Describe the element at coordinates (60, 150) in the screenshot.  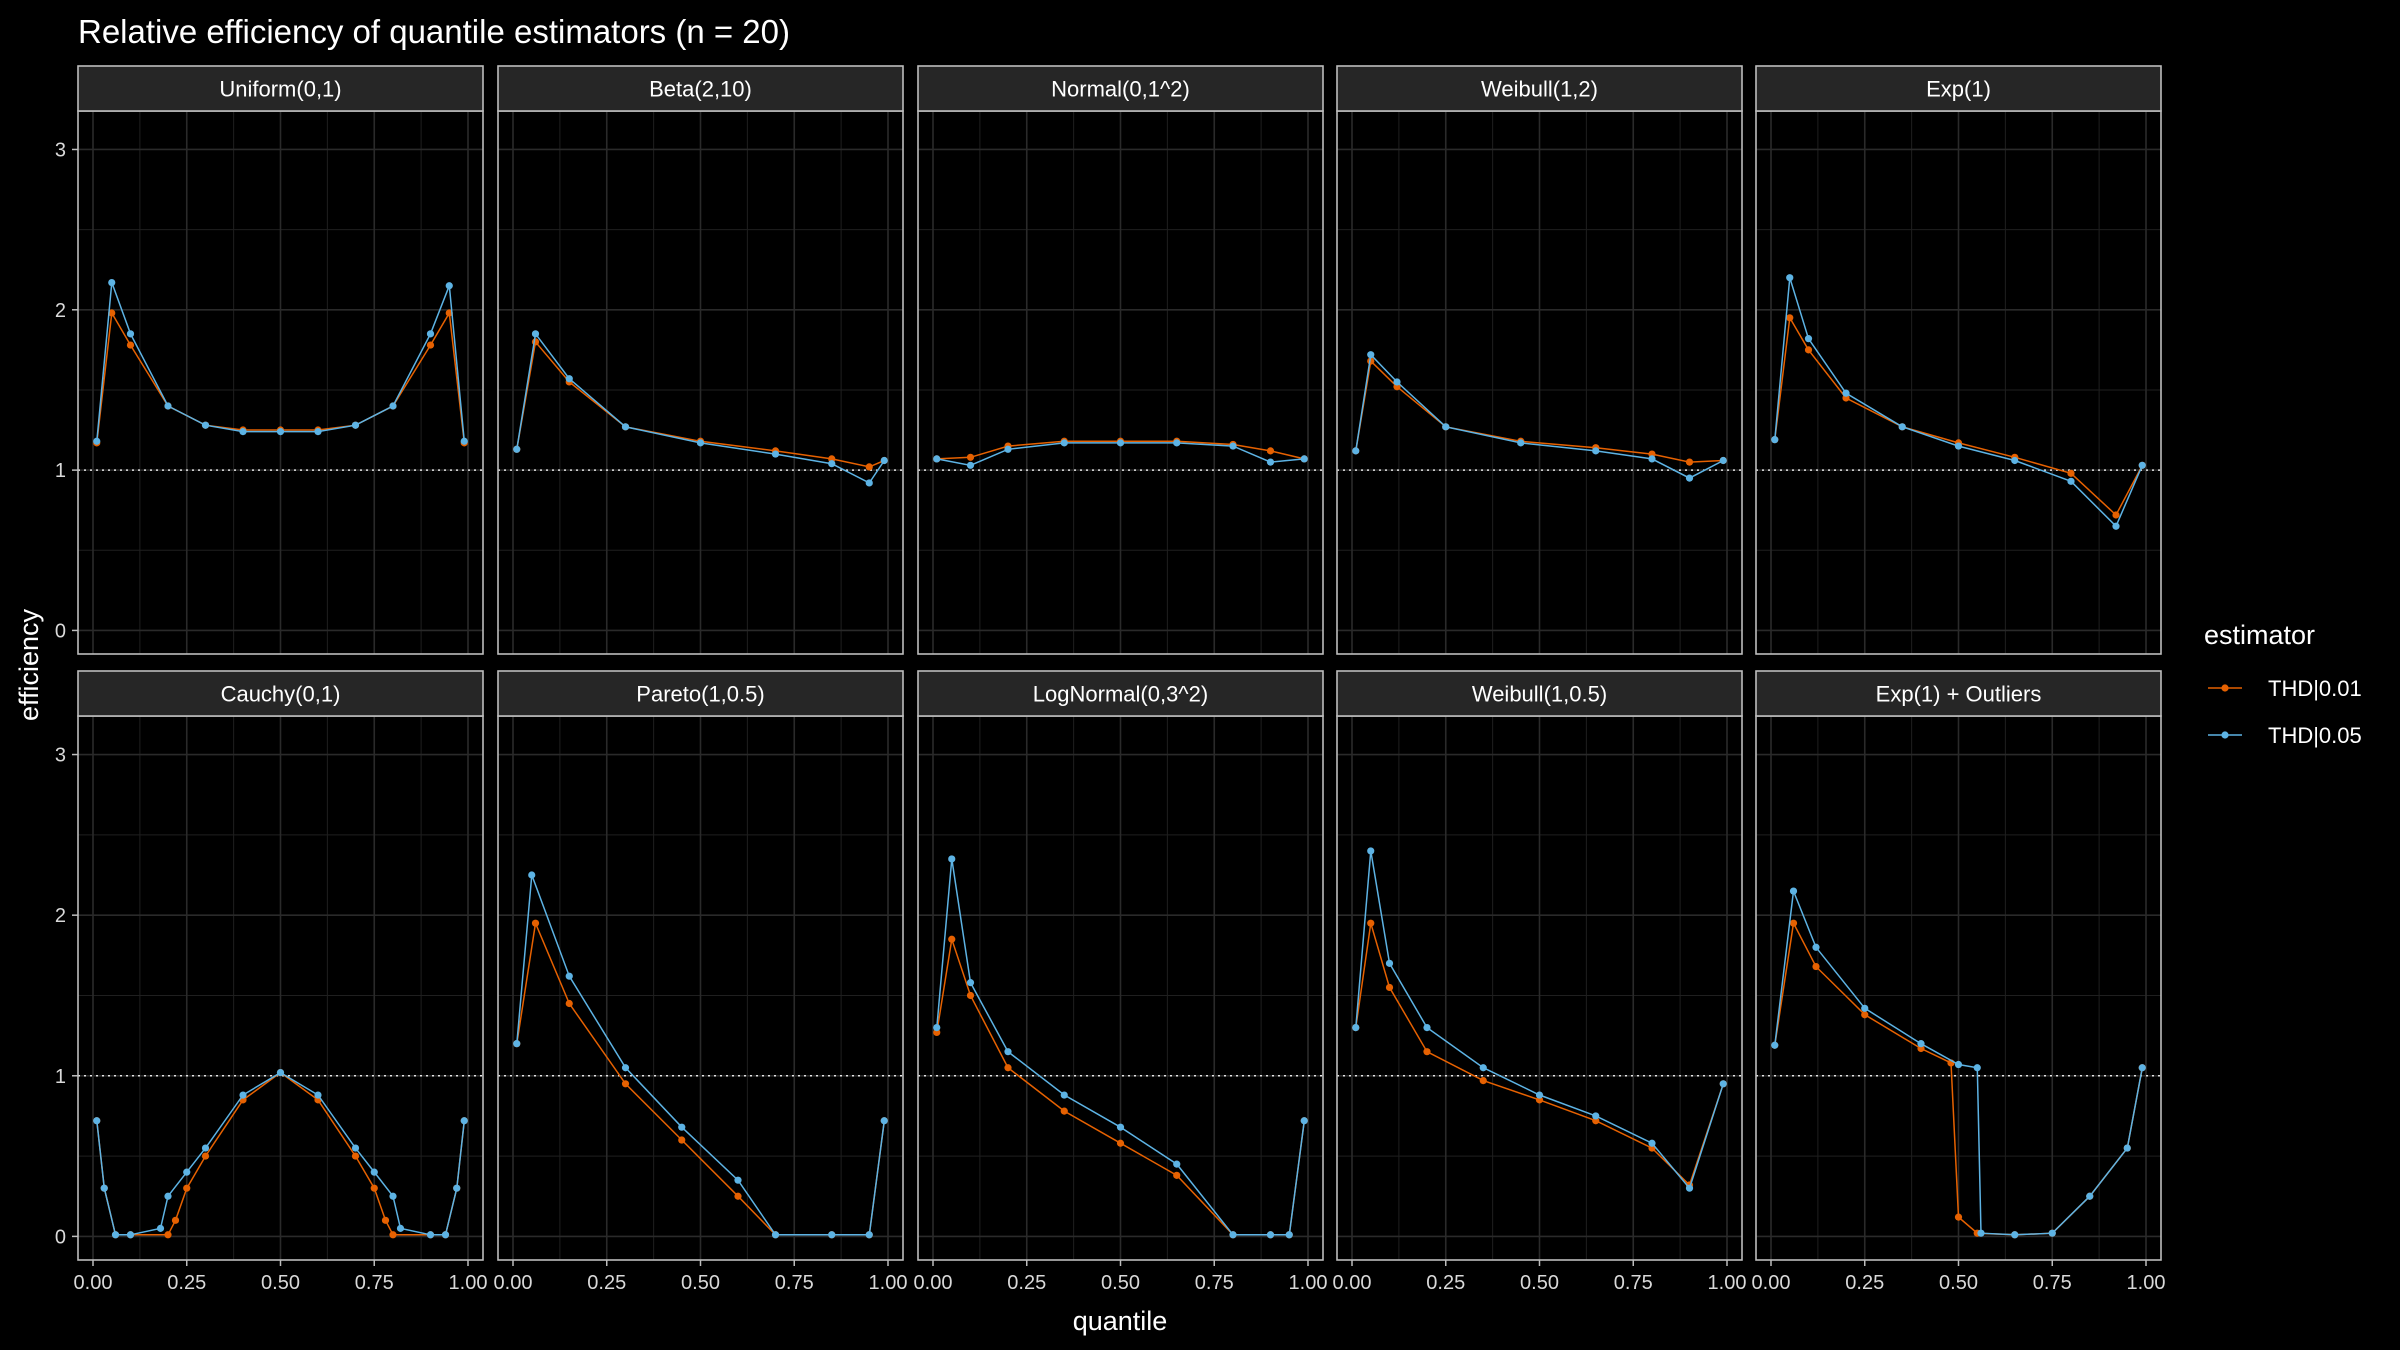
I see `y-tick-label: 3` at that location.